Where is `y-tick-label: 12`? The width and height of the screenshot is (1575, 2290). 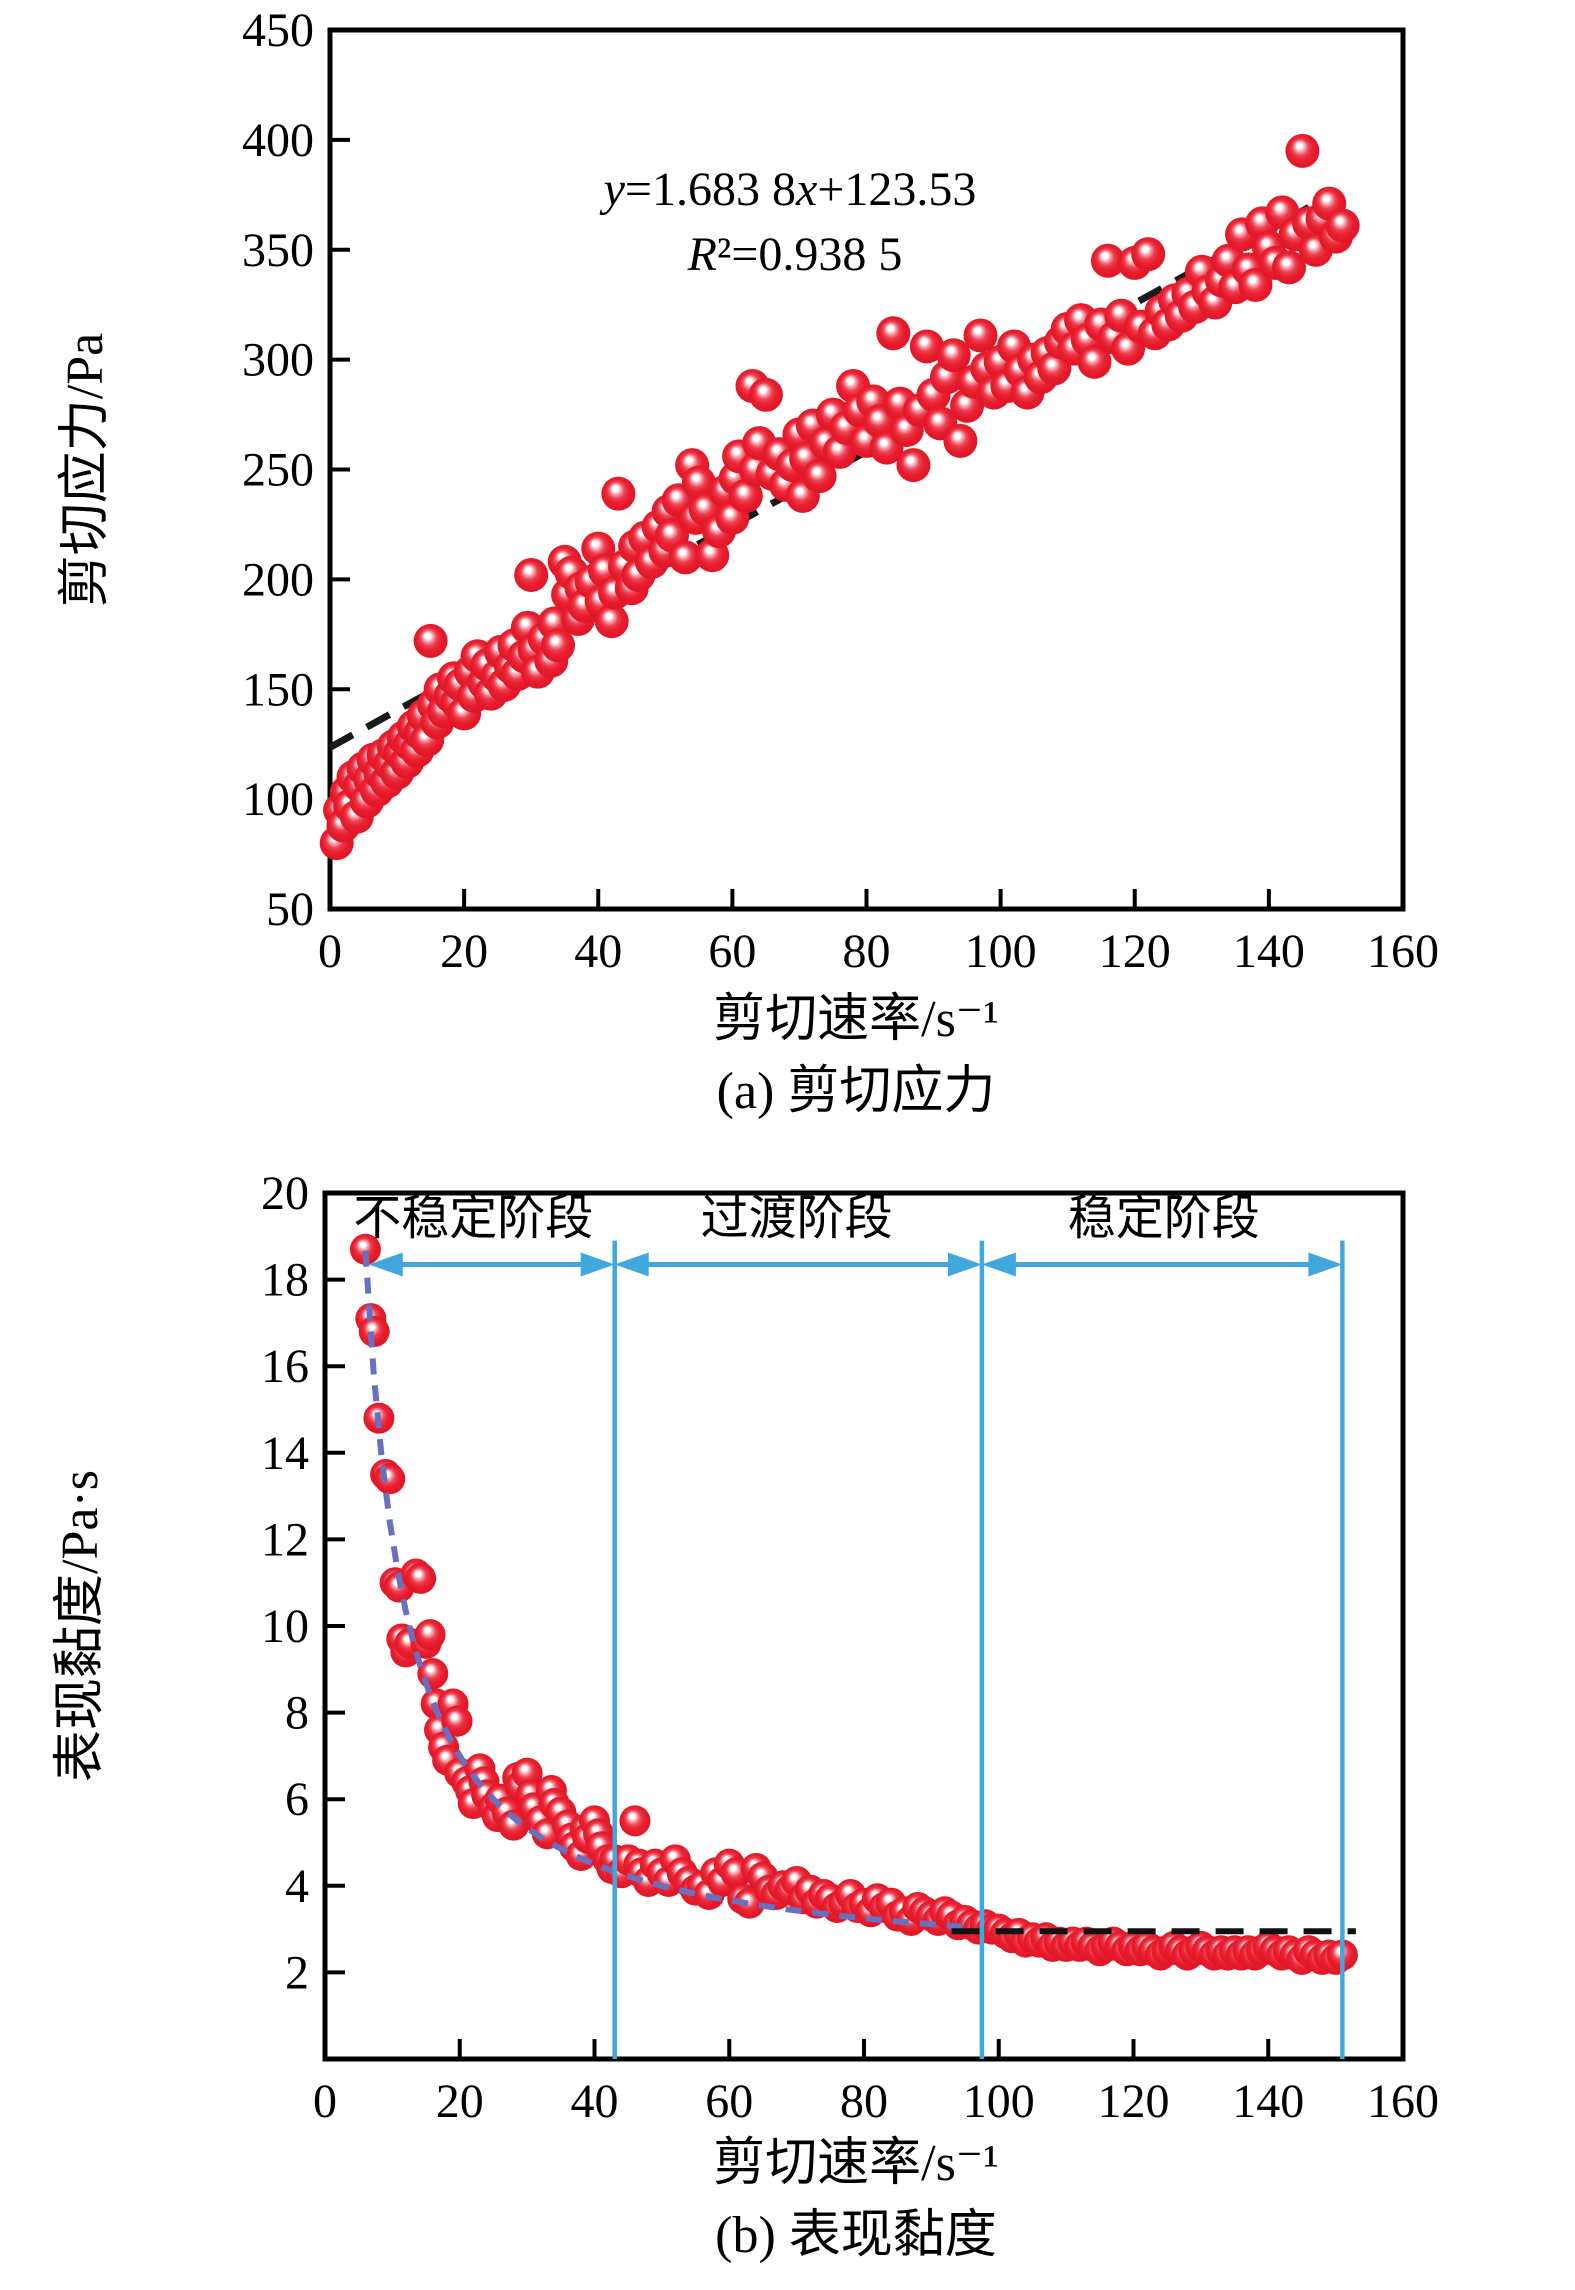 y-tick-label: 12 is located at coordinates (285, 1539).